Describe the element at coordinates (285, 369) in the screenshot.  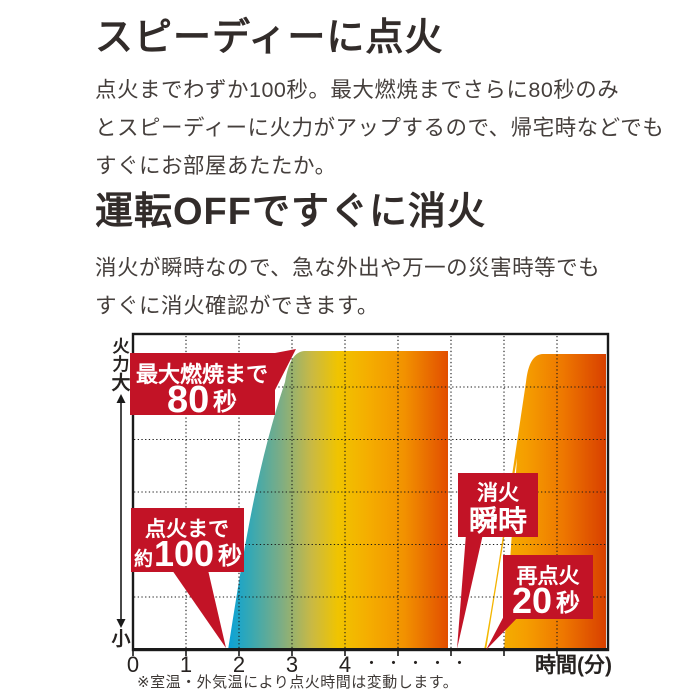
I see `badge-max-burn-tail` at that location.